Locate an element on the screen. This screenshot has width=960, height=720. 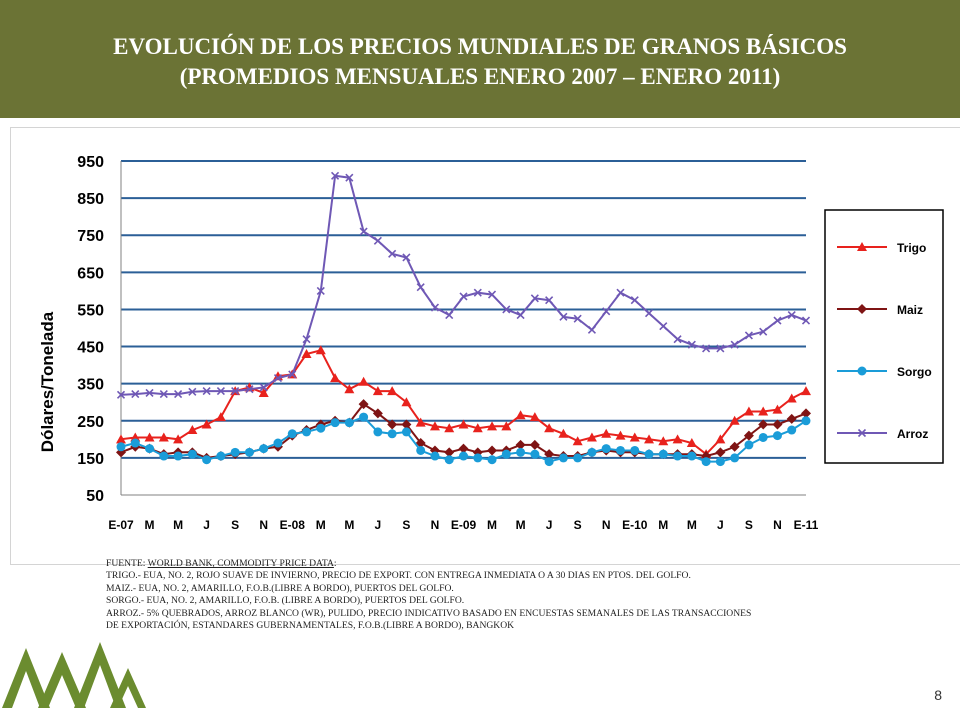
source-link: WORLD BANK, COMMODITY PRICE DATA is located at coordinates (240, 563).